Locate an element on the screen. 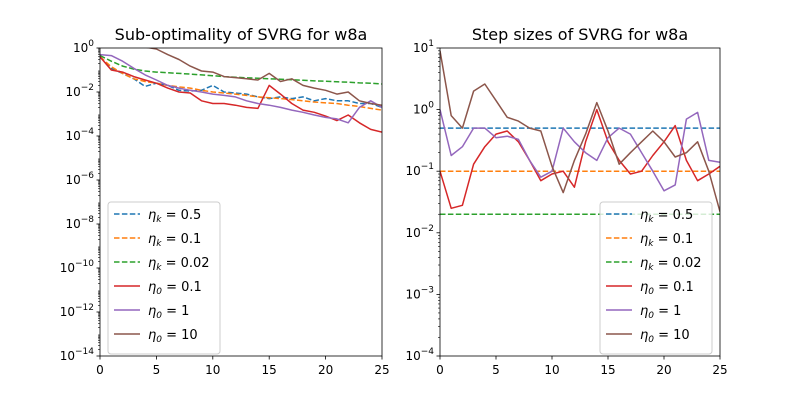 This screenshot has width=800, height=400. chart-title: Sub-optimality of SVRG for w8a is located at coordinates (241, 34).